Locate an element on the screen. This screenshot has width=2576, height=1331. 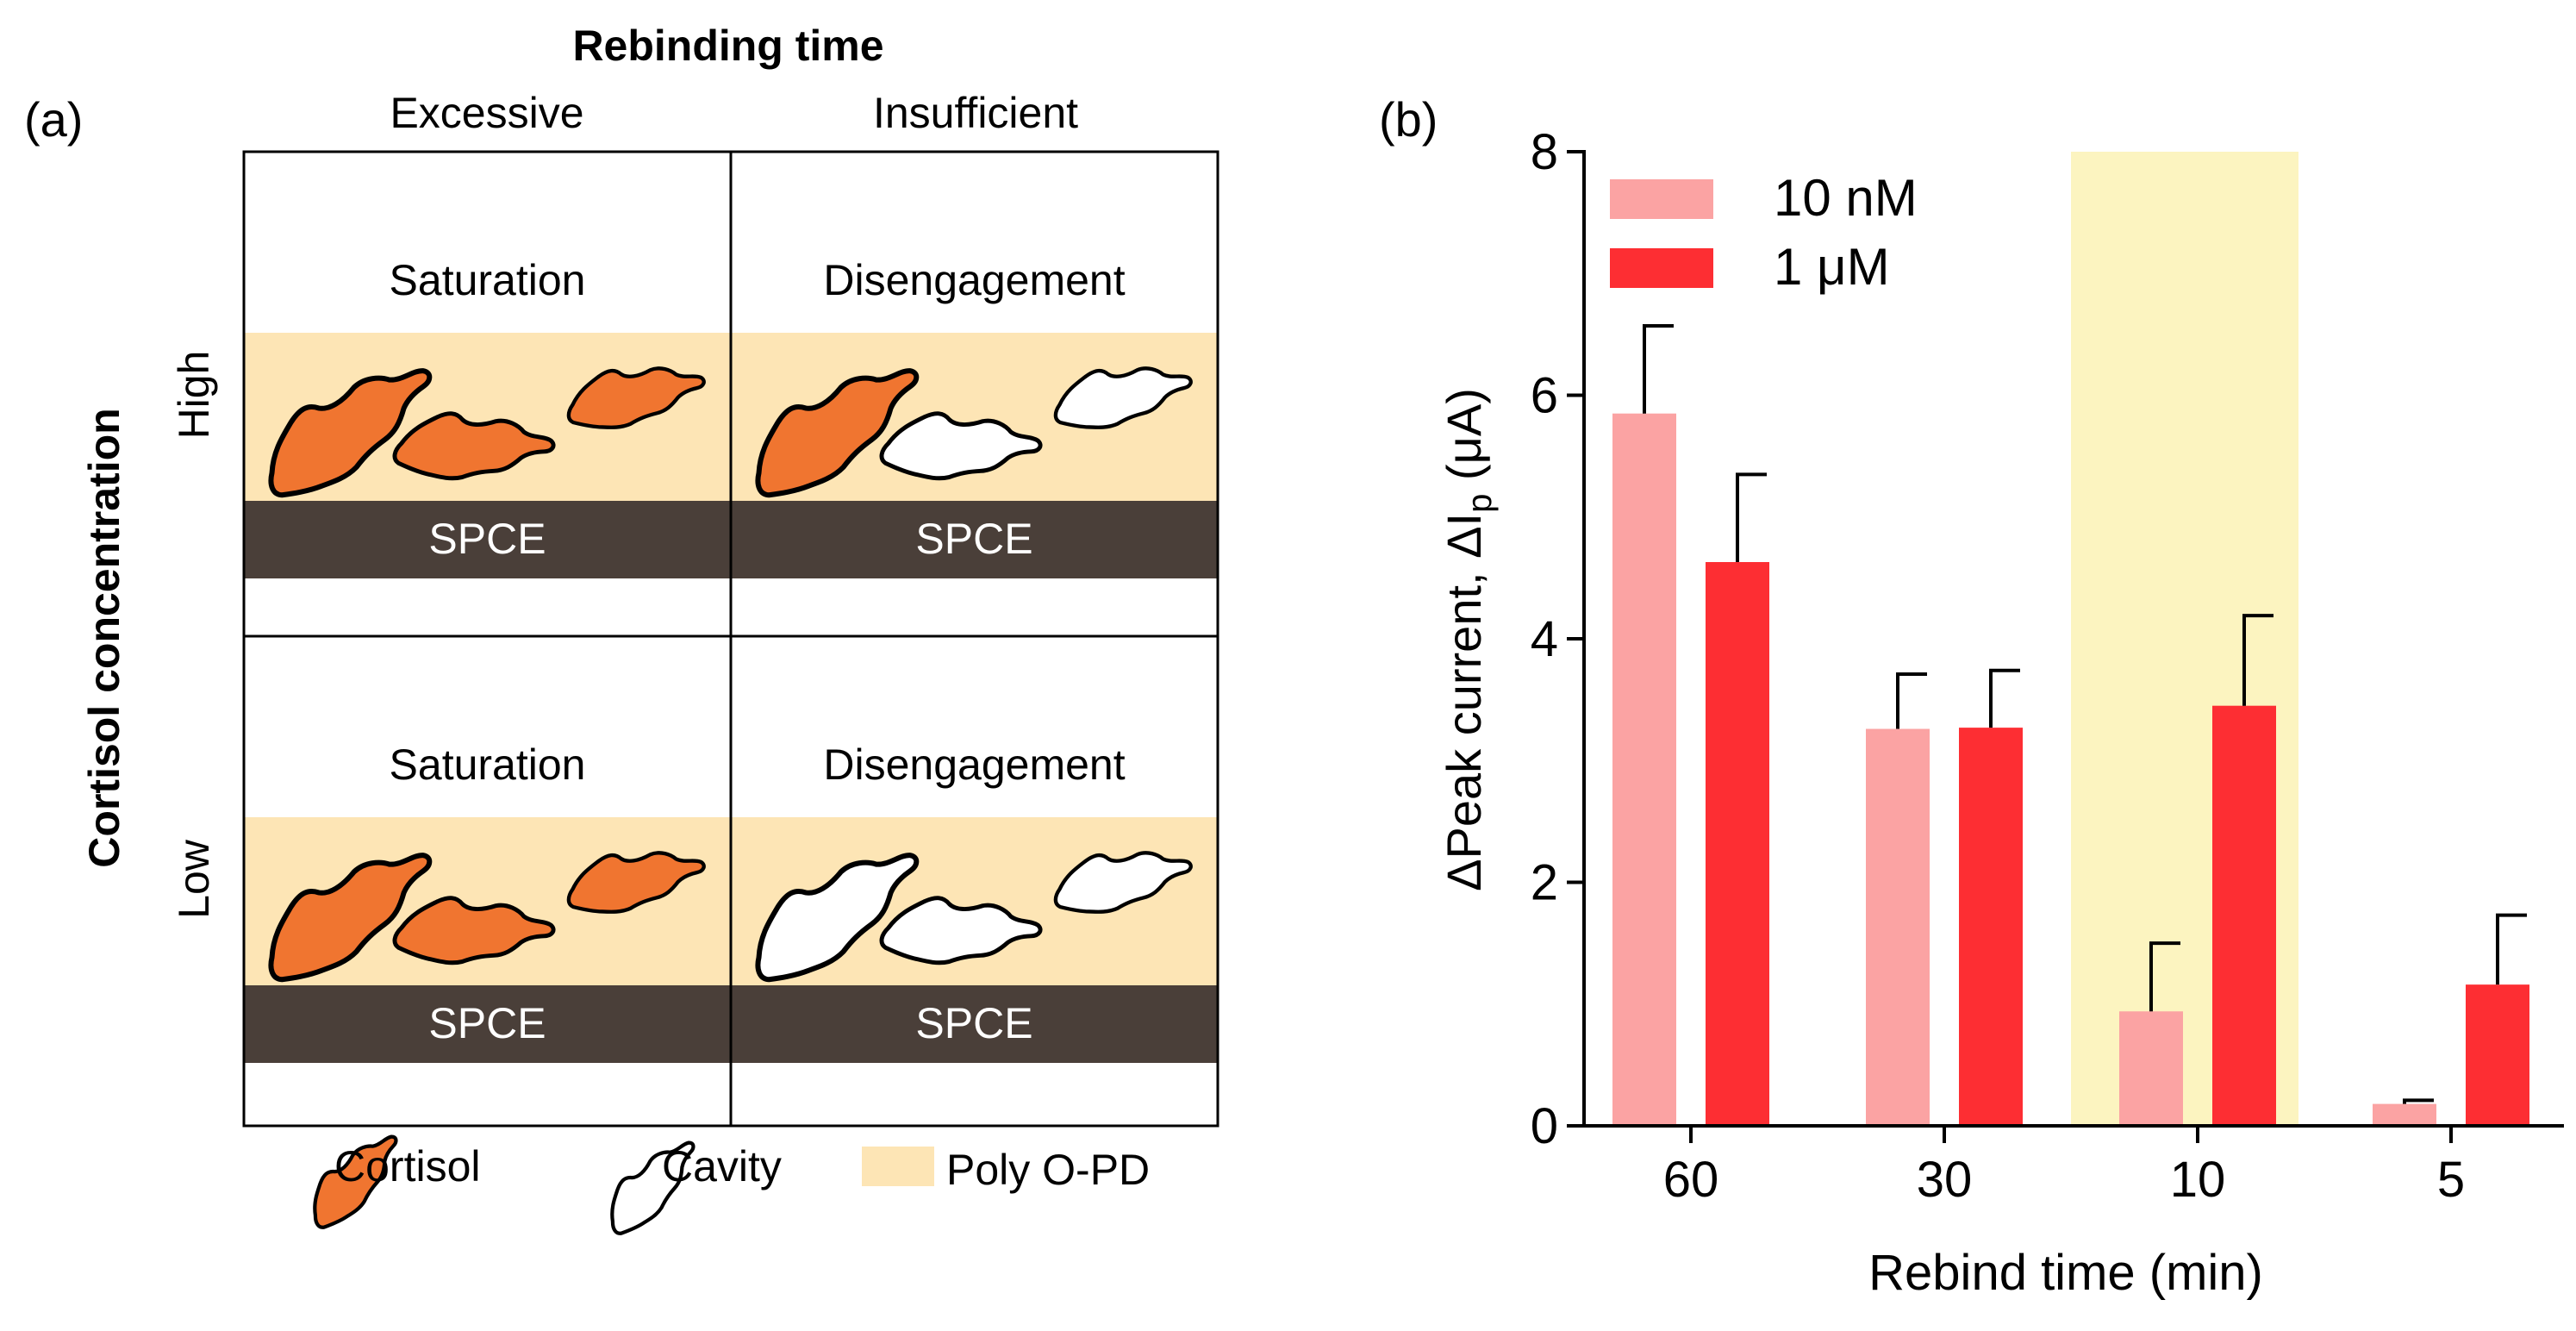
y-axis-label: ΔPeak current, ΔIp (μA) is located at coordinates (1468, 639).